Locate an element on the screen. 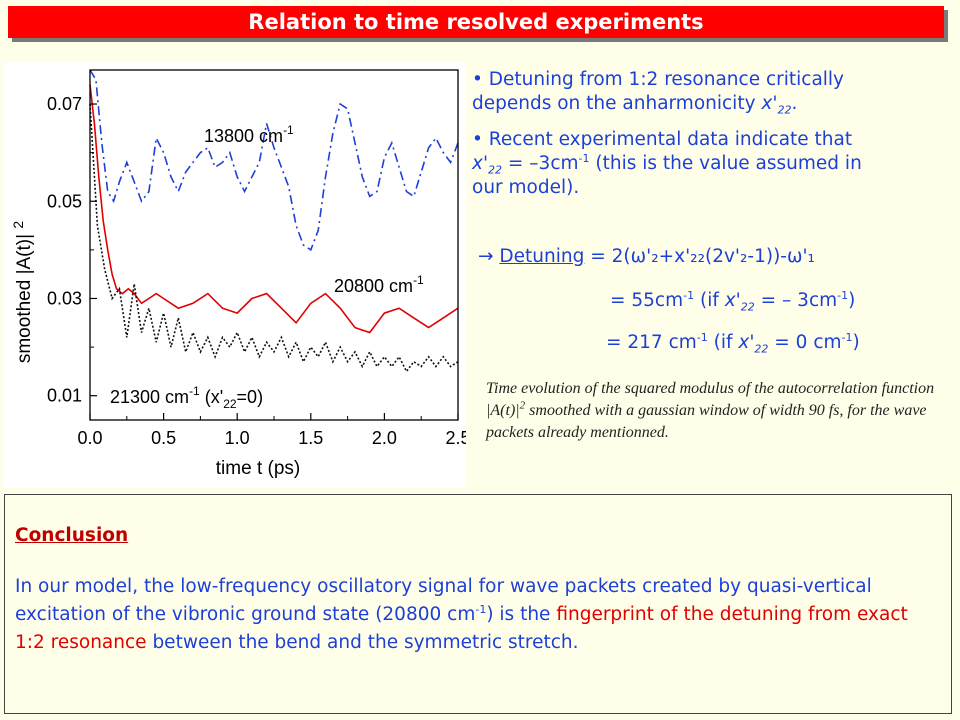 Image resolution: width=960 pixels, height=720 pixels. detuning-value-2: = 217 cm-1 (if x'22 = 0 cm-1) is located at coordinates (733, 343).